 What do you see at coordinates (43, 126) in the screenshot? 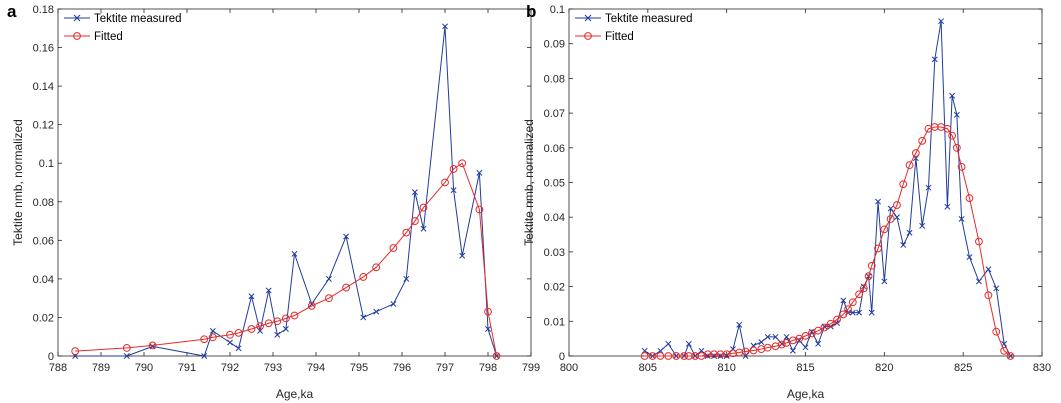
I see `y-tick-label-a: 0.12` at bounding box center [43, 126].